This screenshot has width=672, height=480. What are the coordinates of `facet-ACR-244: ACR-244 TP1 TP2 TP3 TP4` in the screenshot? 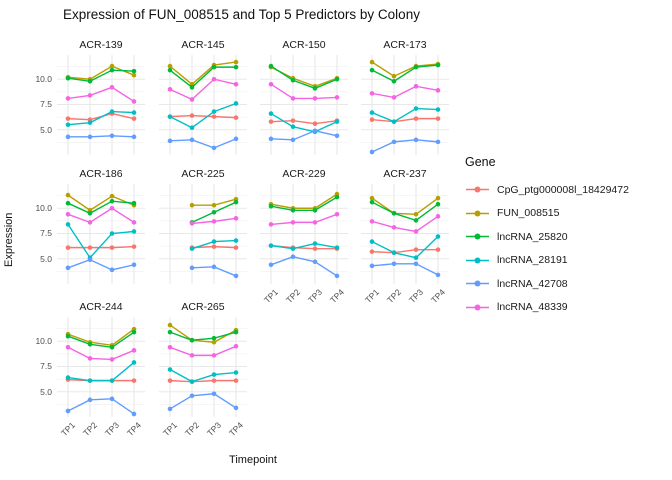 It's located at (101, 369).